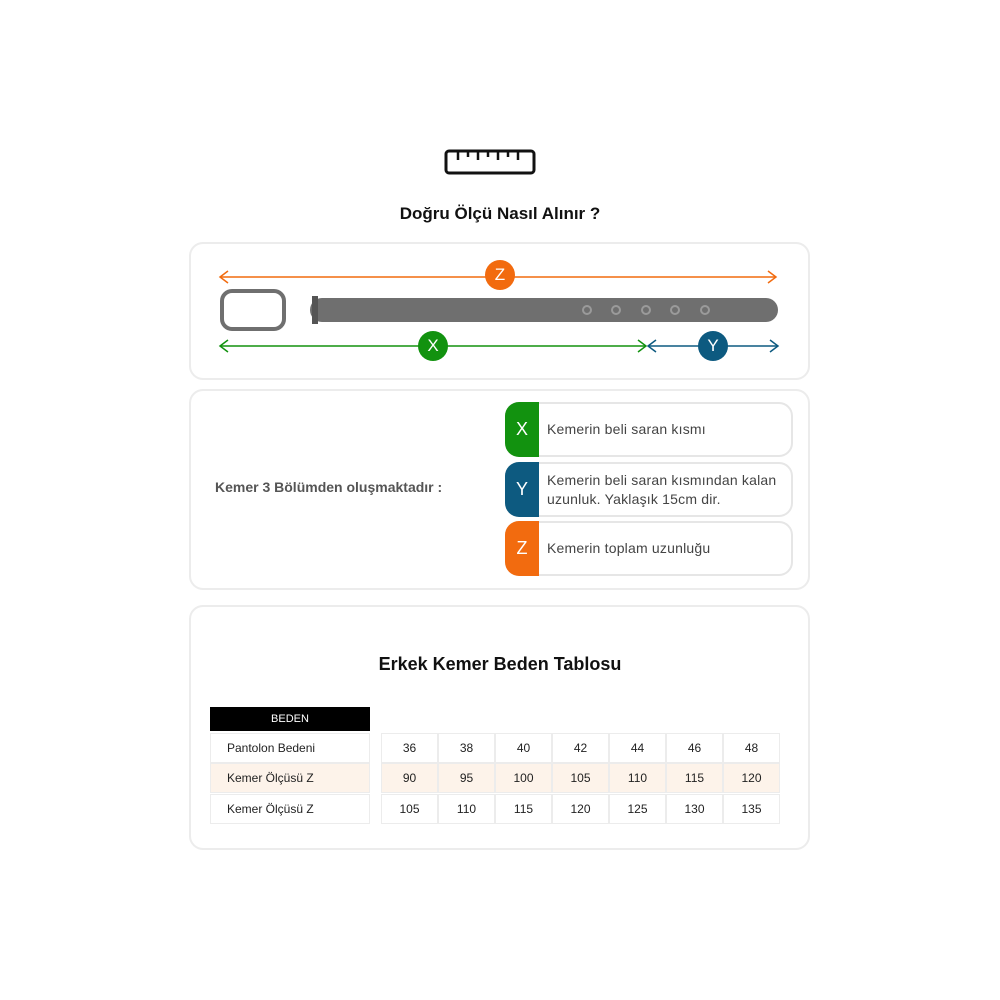 Image resolution: width=1000 pixels, height=1000 pixels. I want to click on belt-diagram, so click(499, 311).